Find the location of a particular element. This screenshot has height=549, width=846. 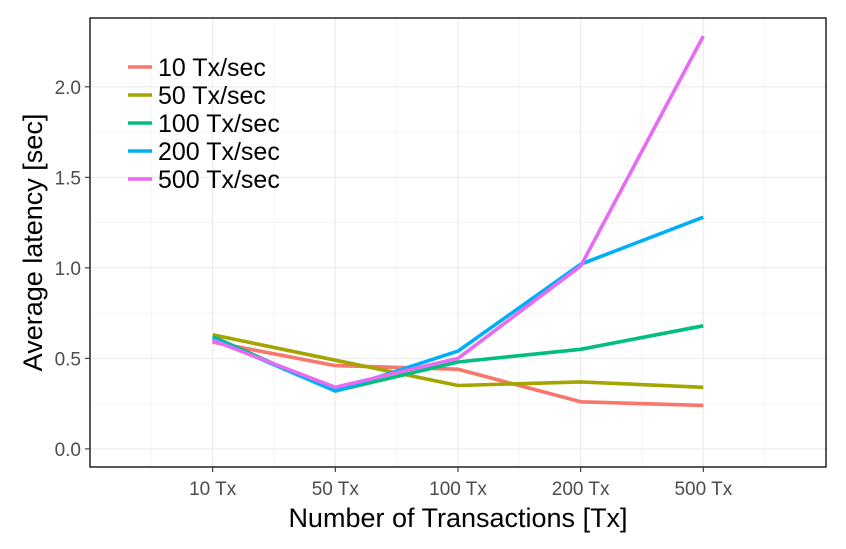

legend-label-2: 100 Tx/sec is located at coordinates (219, 124).